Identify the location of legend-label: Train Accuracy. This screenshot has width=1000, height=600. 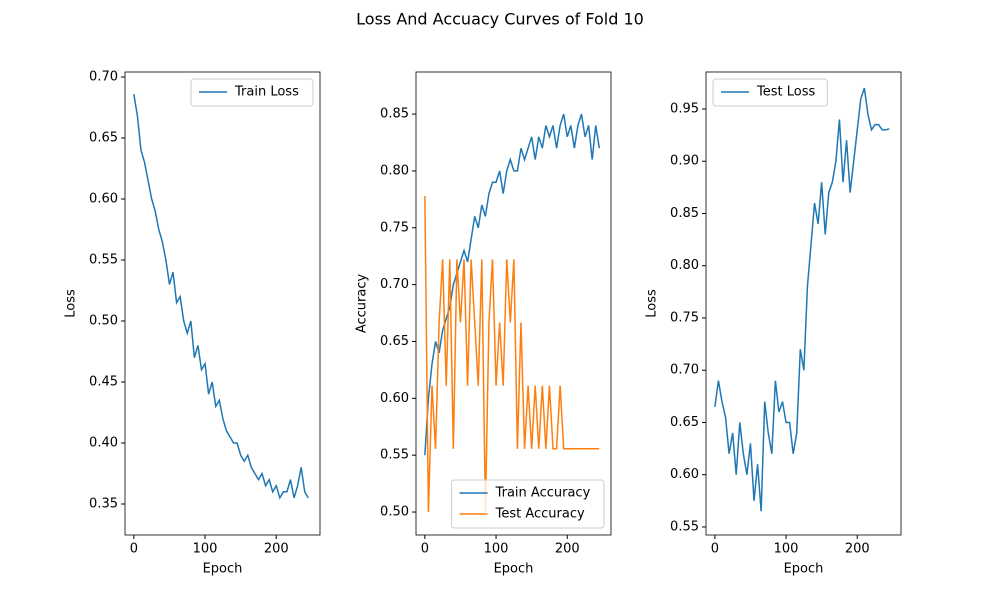
(543, 493).